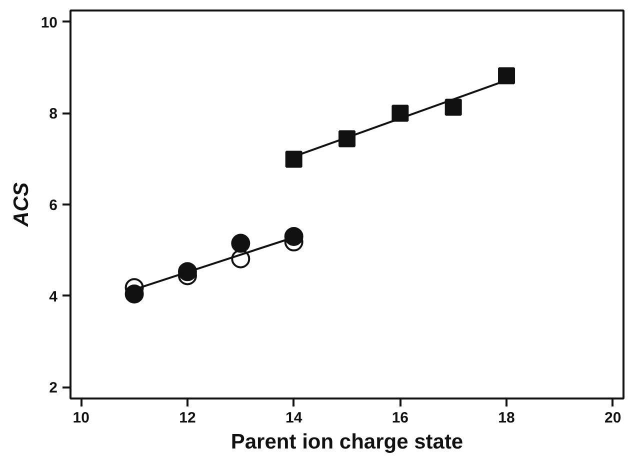 The height and width of the screenshot is (468, 631). Describe the element at coordinates (400, 418) in the screenshot. I see `x-tick-label: 16` at that location.